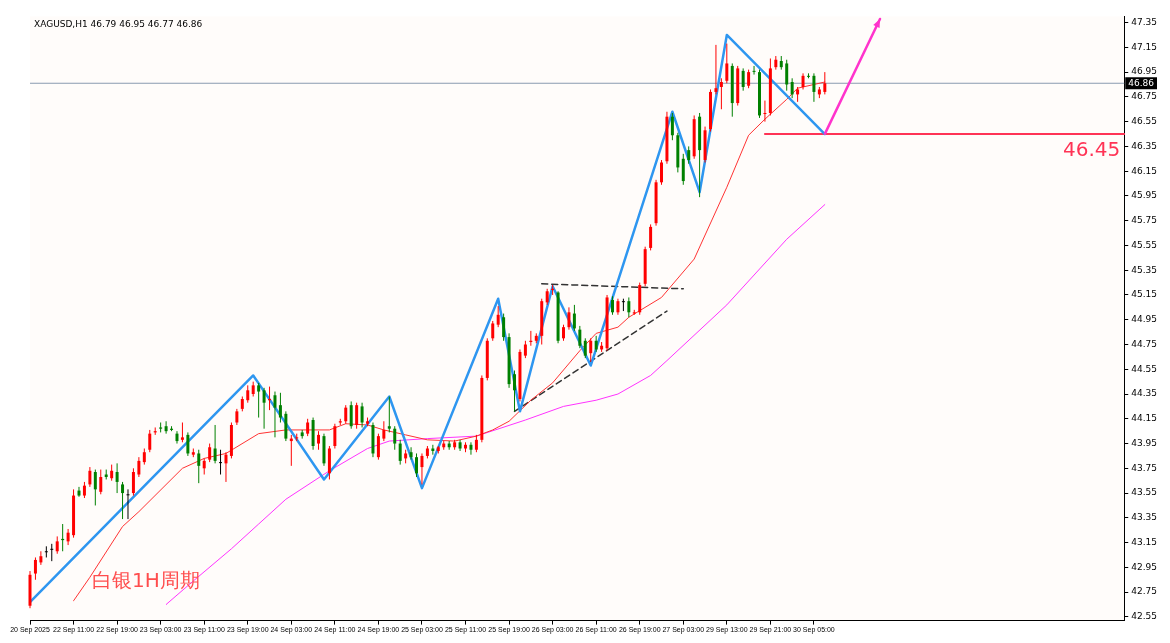 The image size is (1170, 643). Describe the element at coordinates (1144, 368) in the screenshot. I see `y-tick-label: 44.55` at that location.